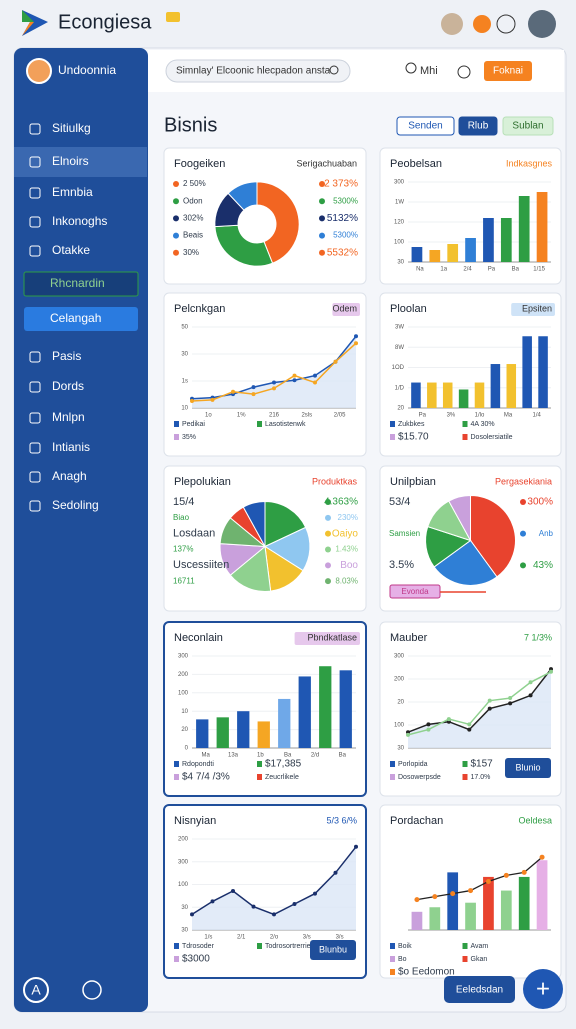 This screenshot has width=576, height=1029. What do you see at coordinates (75, 505) in the screenshot?
I see `nav-item: Sedoling` at bounding box center [75, 505].